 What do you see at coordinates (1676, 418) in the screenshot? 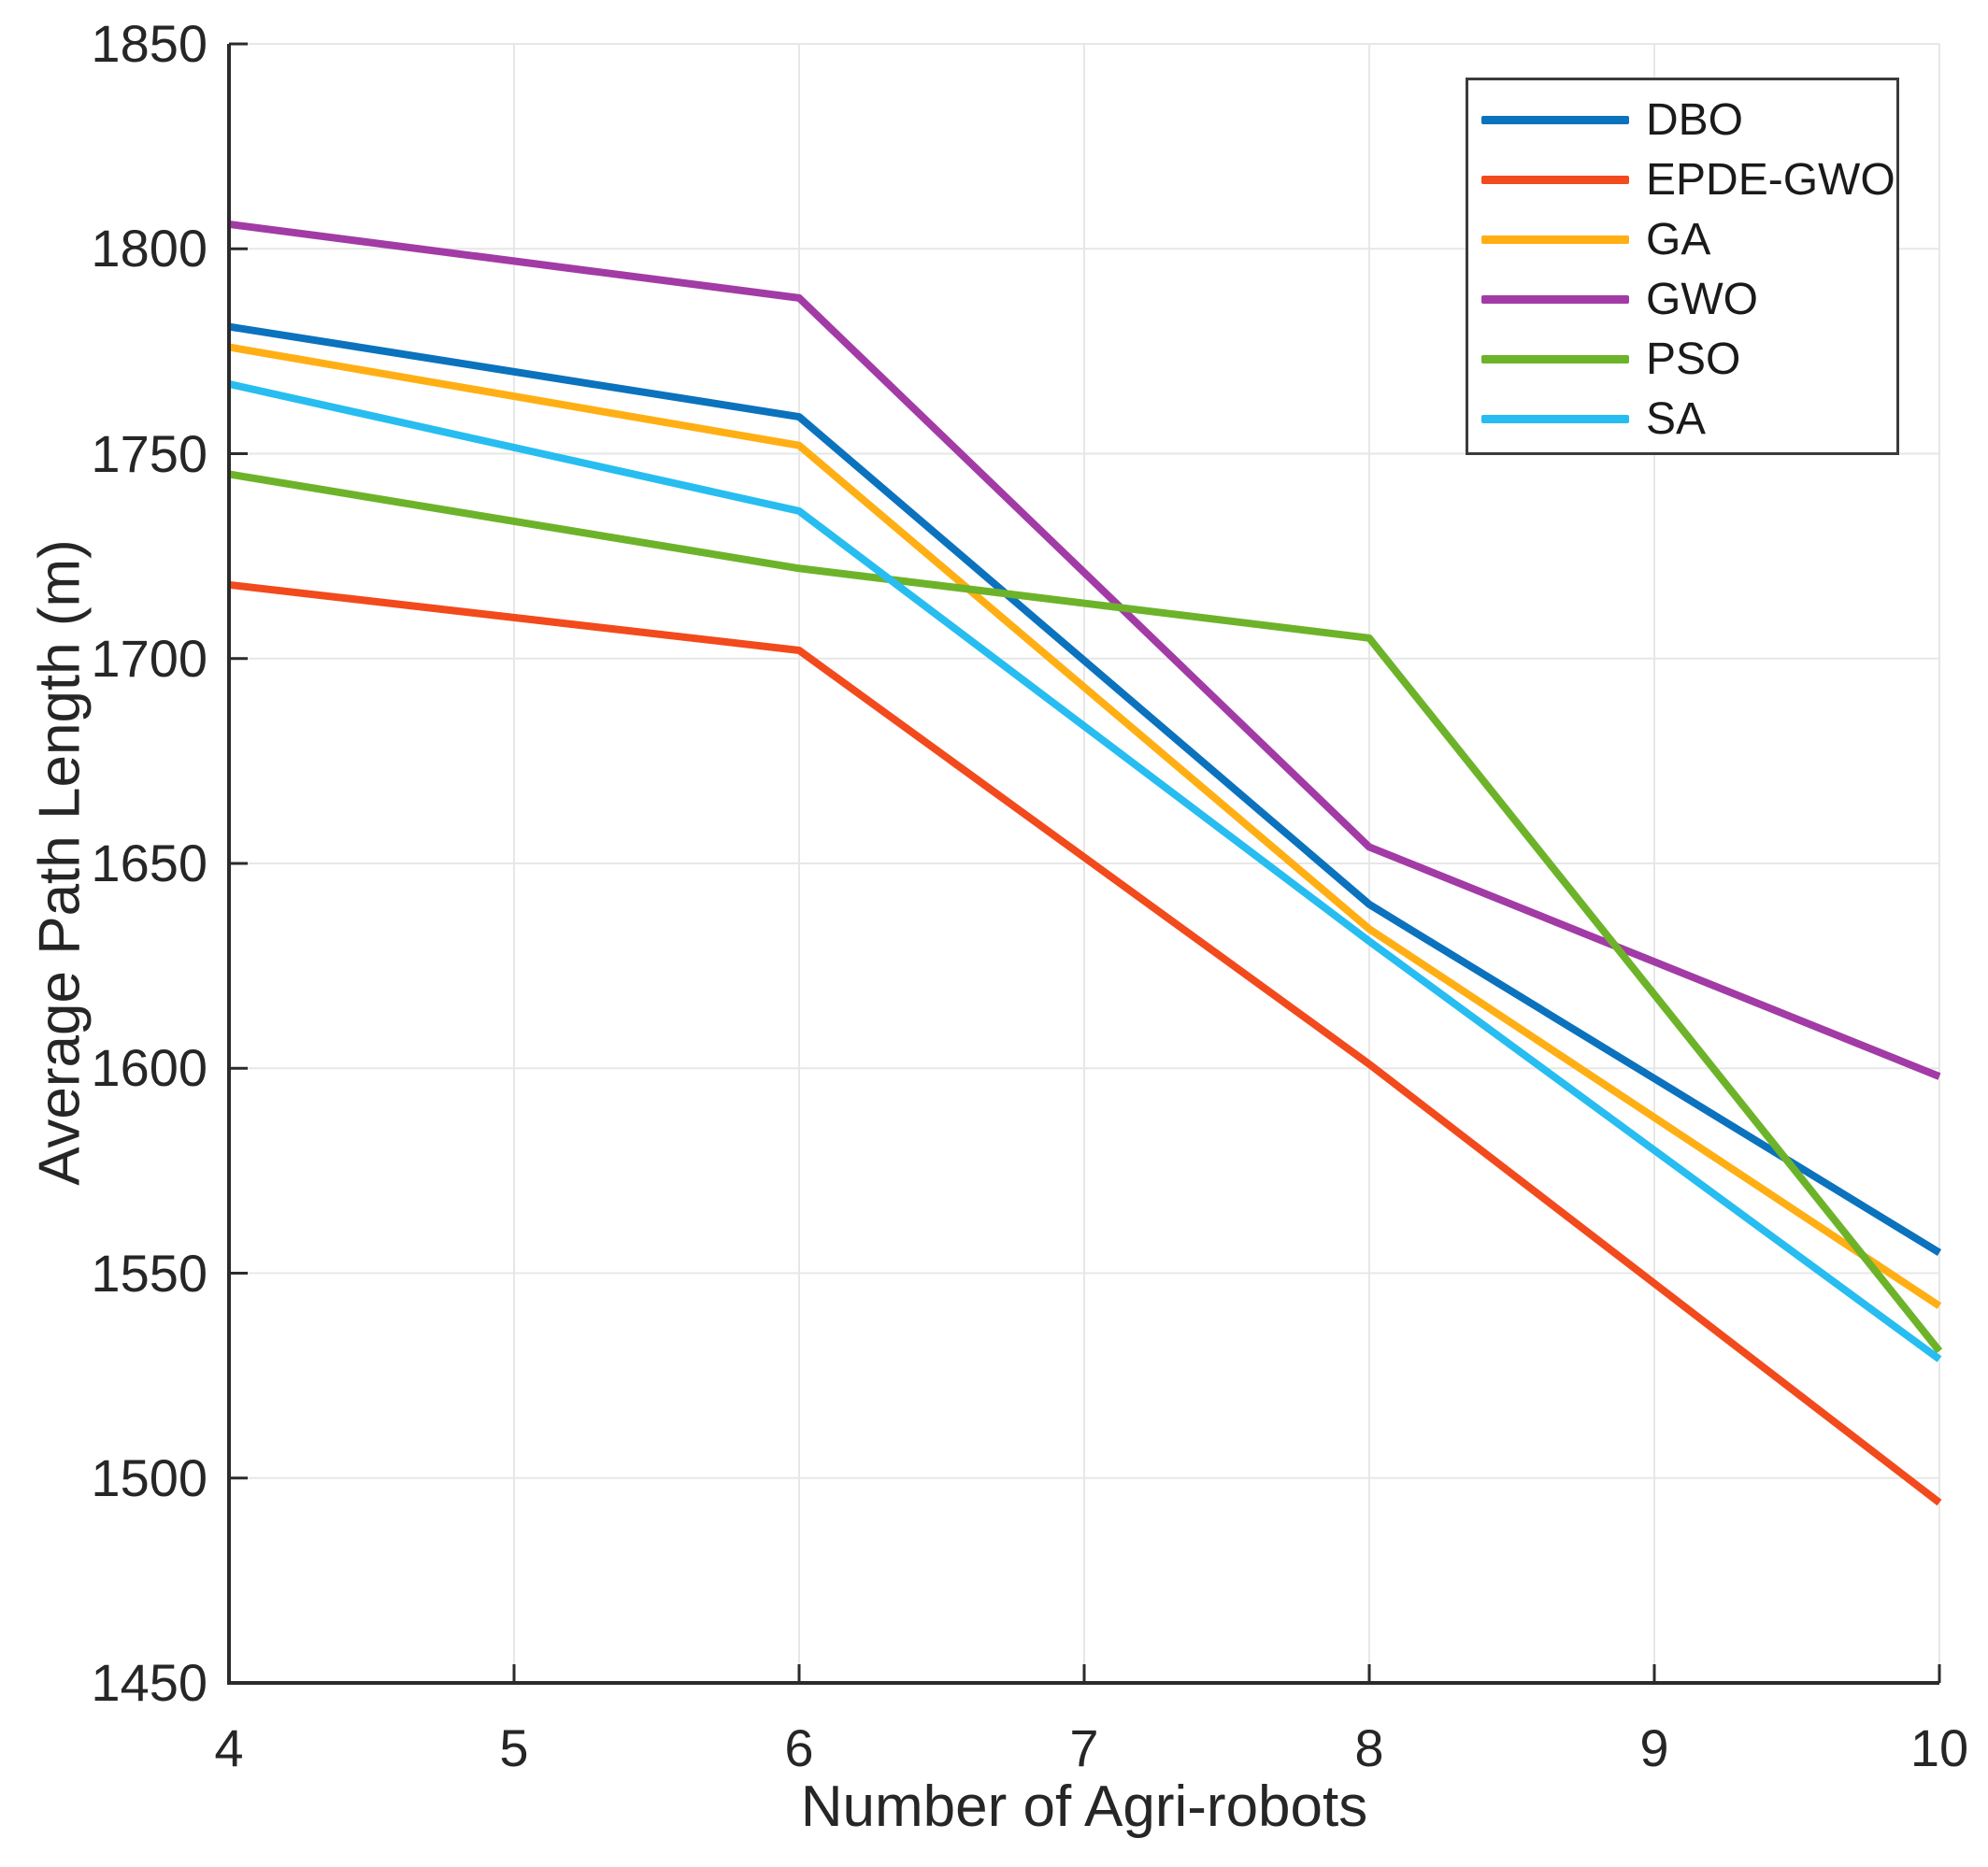
I see `legend-label: SA` at bounding box center [1676, 418].